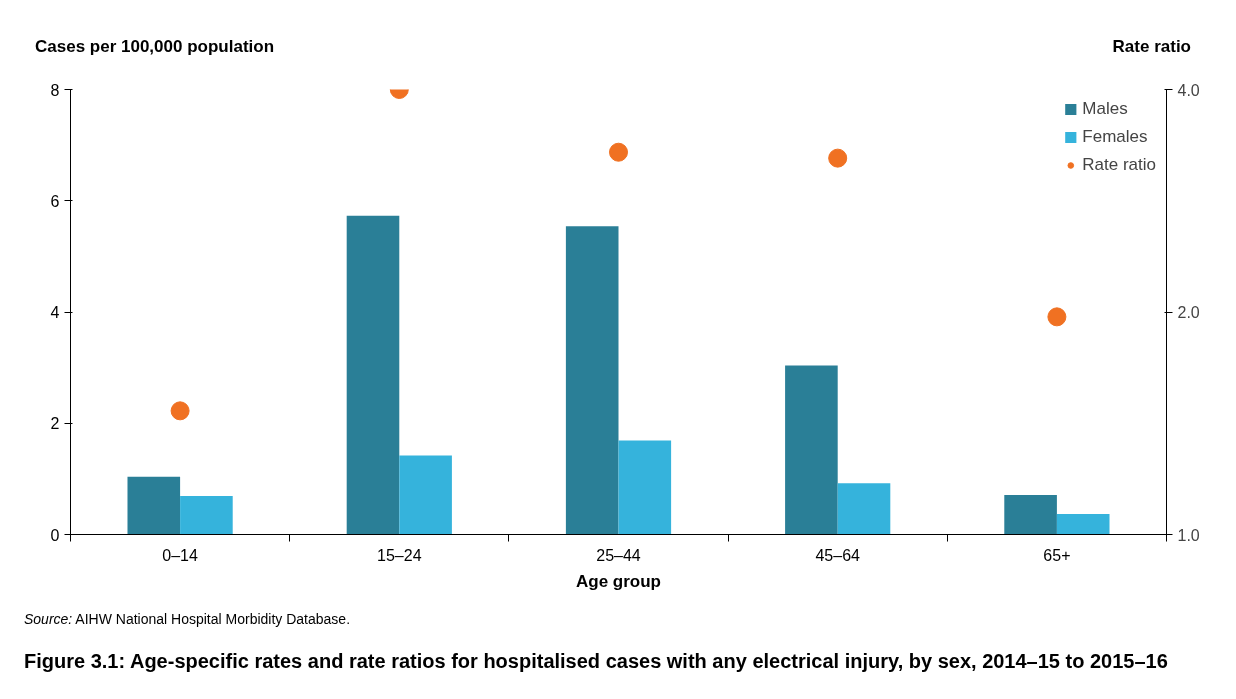  Describe the element at coordinates (55, 202) in the screenshot. I see `y-tick-label: 6` at that location.